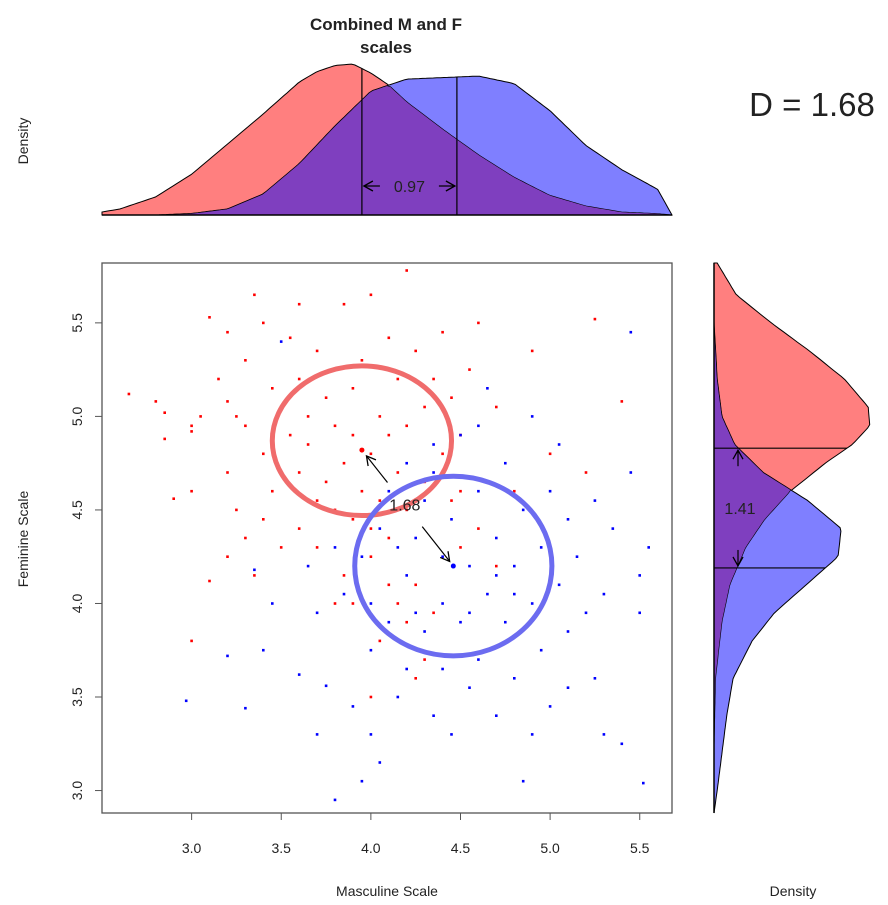  What do you see at coordinates (812, 104) in the screenshot?
I see `d-statistic: D = 1.68` at bounding box center [812, 104].